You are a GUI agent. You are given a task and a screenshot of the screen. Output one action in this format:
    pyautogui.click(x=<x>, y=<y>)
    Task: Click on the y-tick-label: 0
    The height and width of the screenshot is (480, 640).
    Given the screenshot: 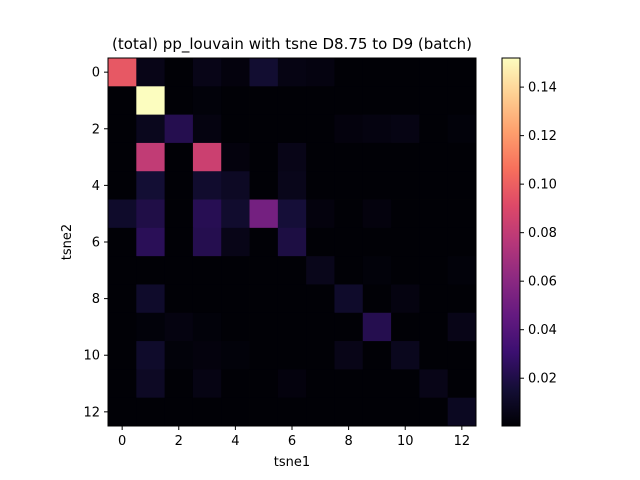 What is the action you would take?
    pyautogui.click(x=96, y=73)
    